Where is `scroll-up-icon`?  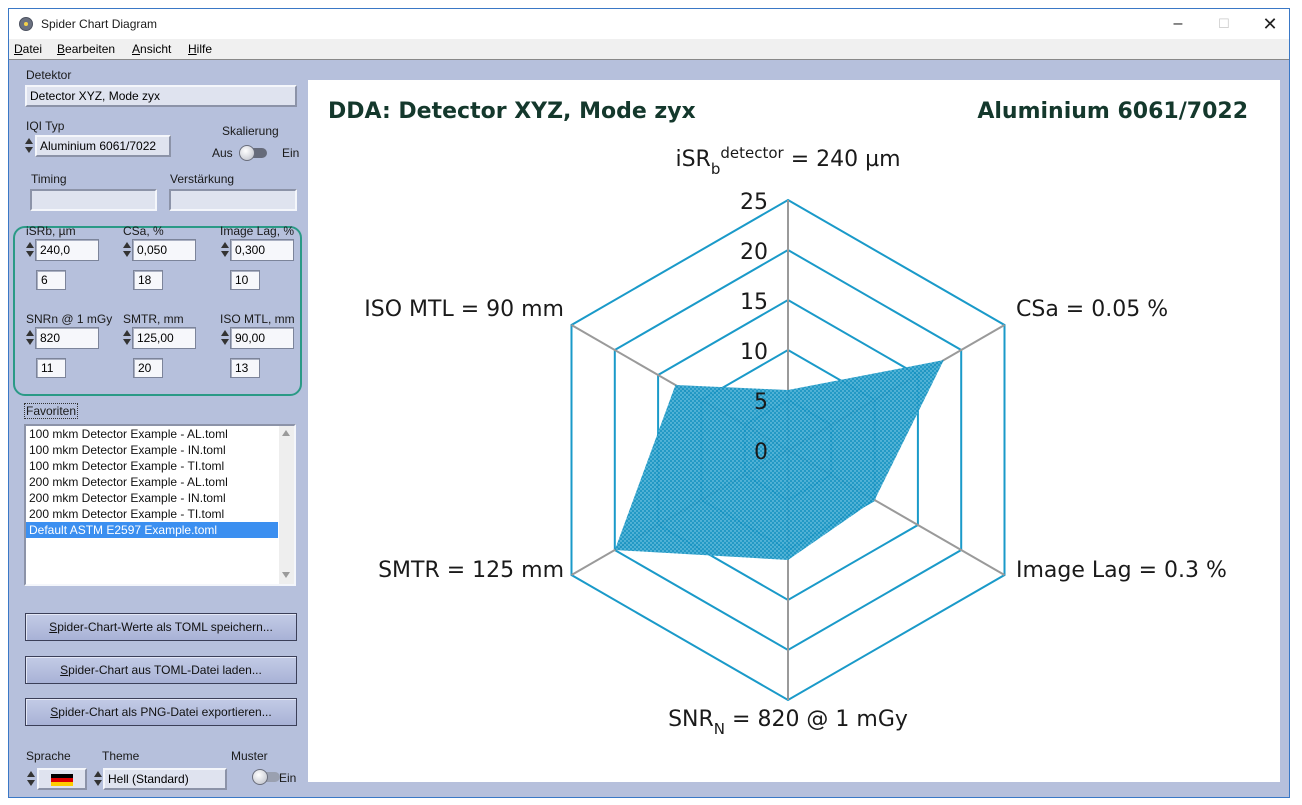 scroll-up-icon is located at coordinates (286, 433).